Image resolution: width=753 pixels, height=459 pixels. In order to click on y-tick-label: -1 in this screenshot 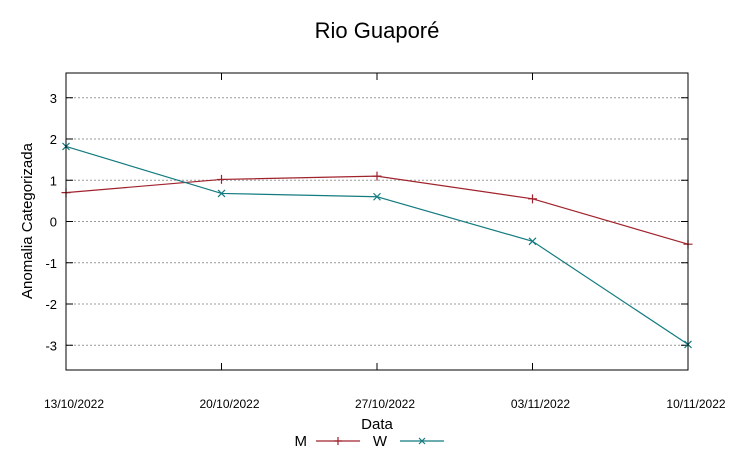, I will do `click(51, 263)`.